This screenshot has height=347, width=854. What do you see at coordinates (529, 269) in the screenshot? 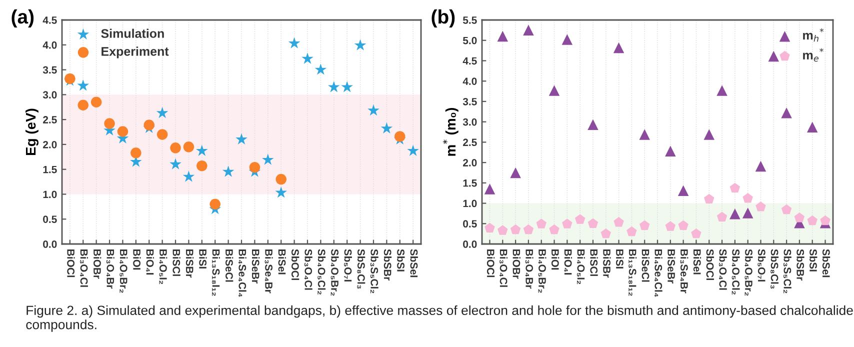
I see `x-tick-label: Bi₃O₄Br` at bounding box center [529, 269].